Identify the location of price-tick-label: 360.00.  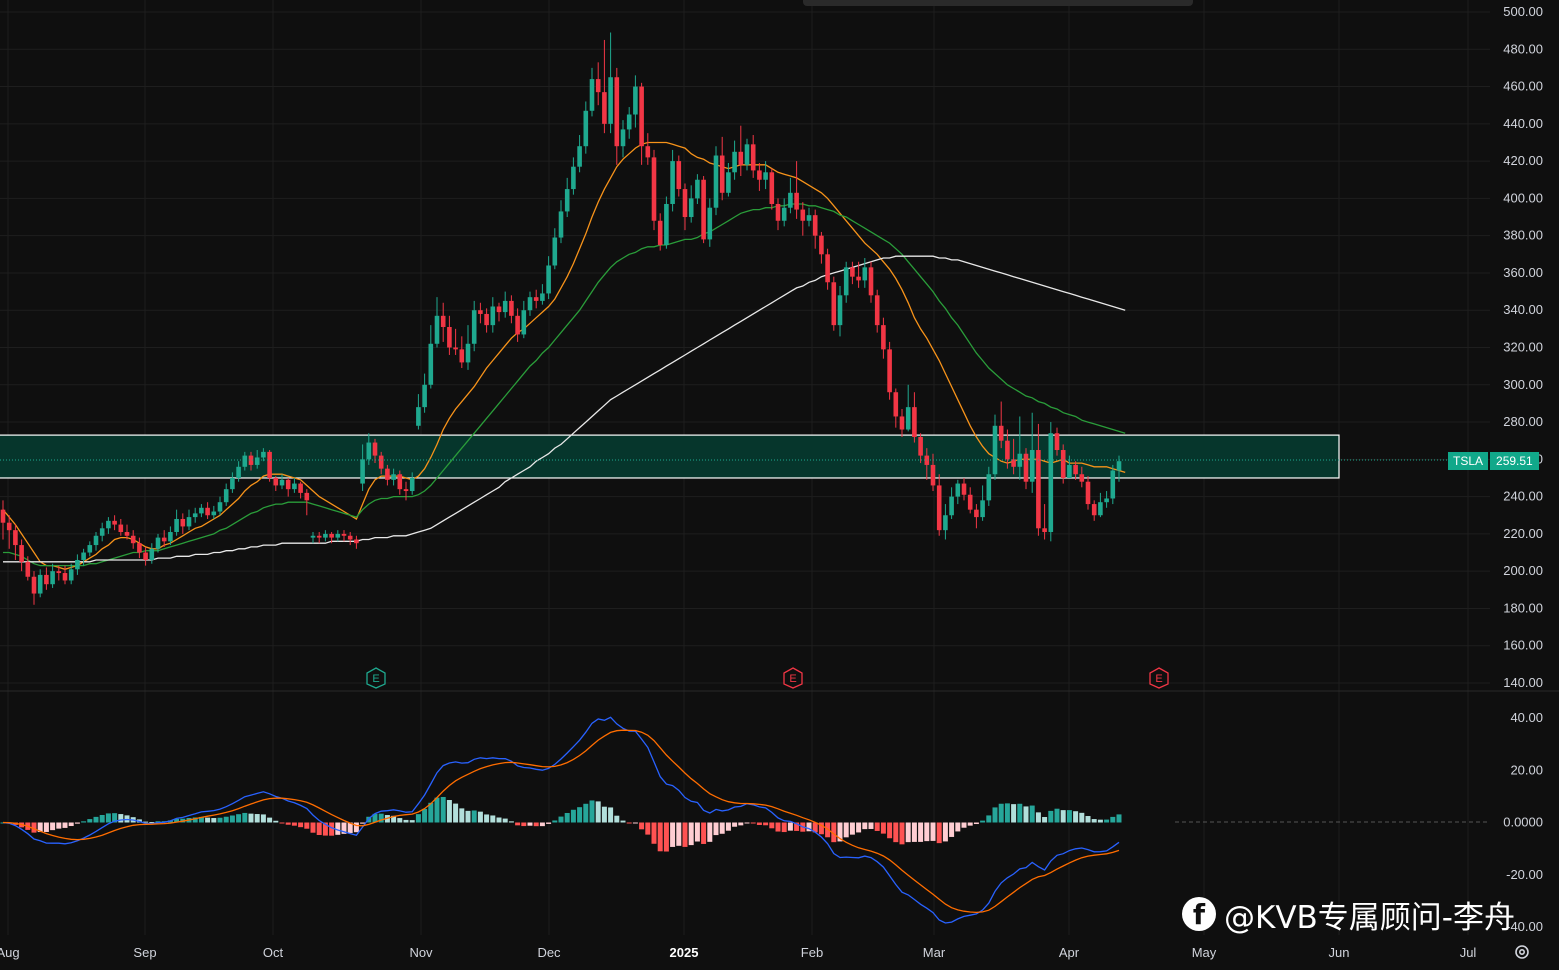
(1523, 272).